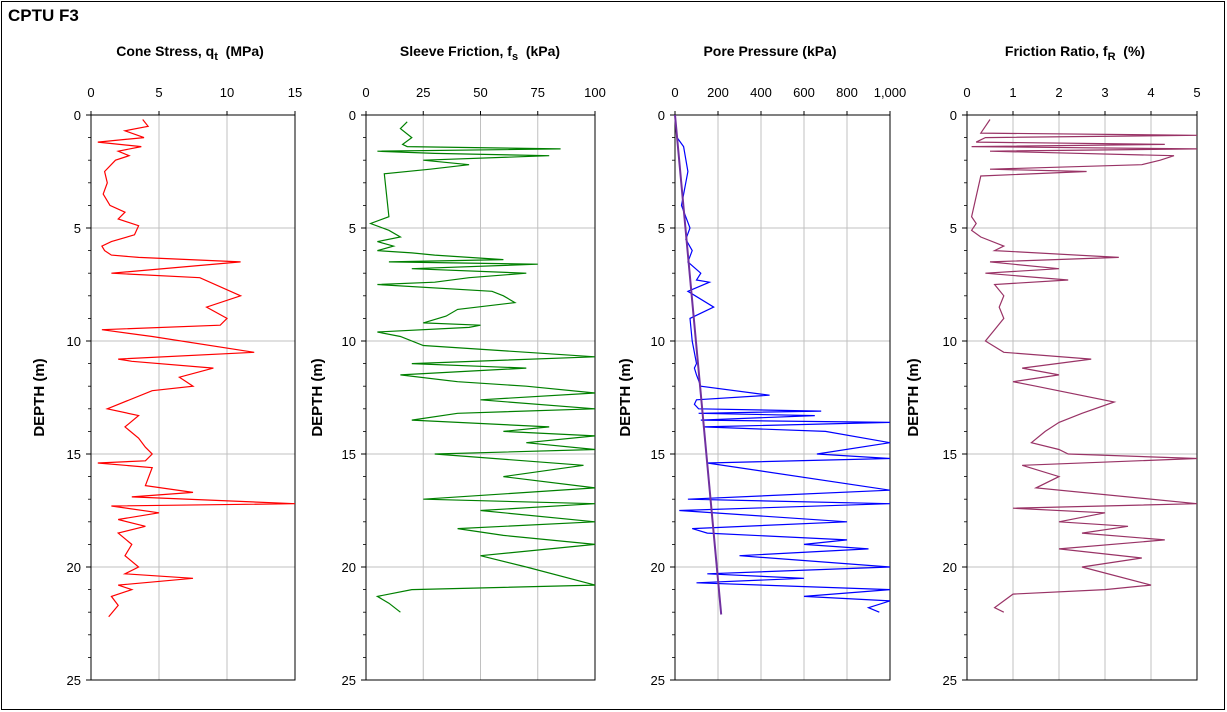  What do you see at coordinates (480, 53) in the screenshot?
I see `chart-title: Sleeve Friction, fs (kPa)` at bounding box center [480, 53].